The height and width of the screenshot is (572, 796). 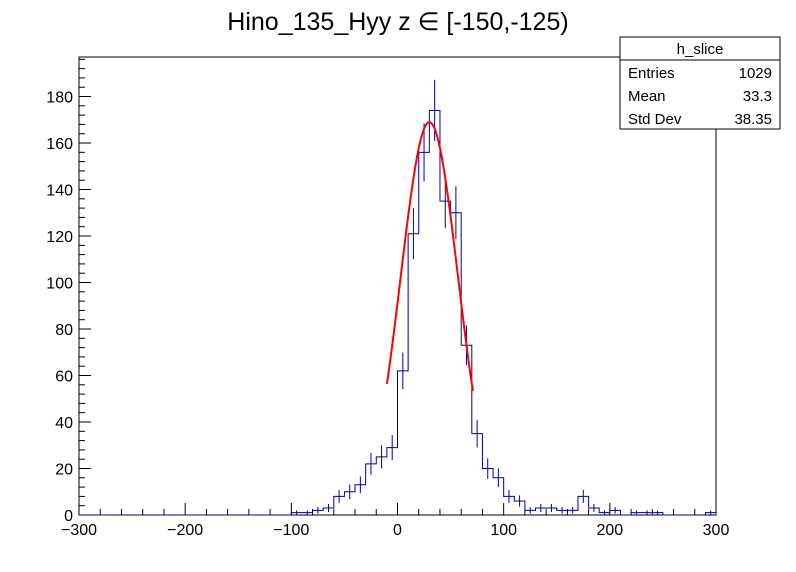 I want to click on y-tick-label: 60, so click(x=64, y=377).